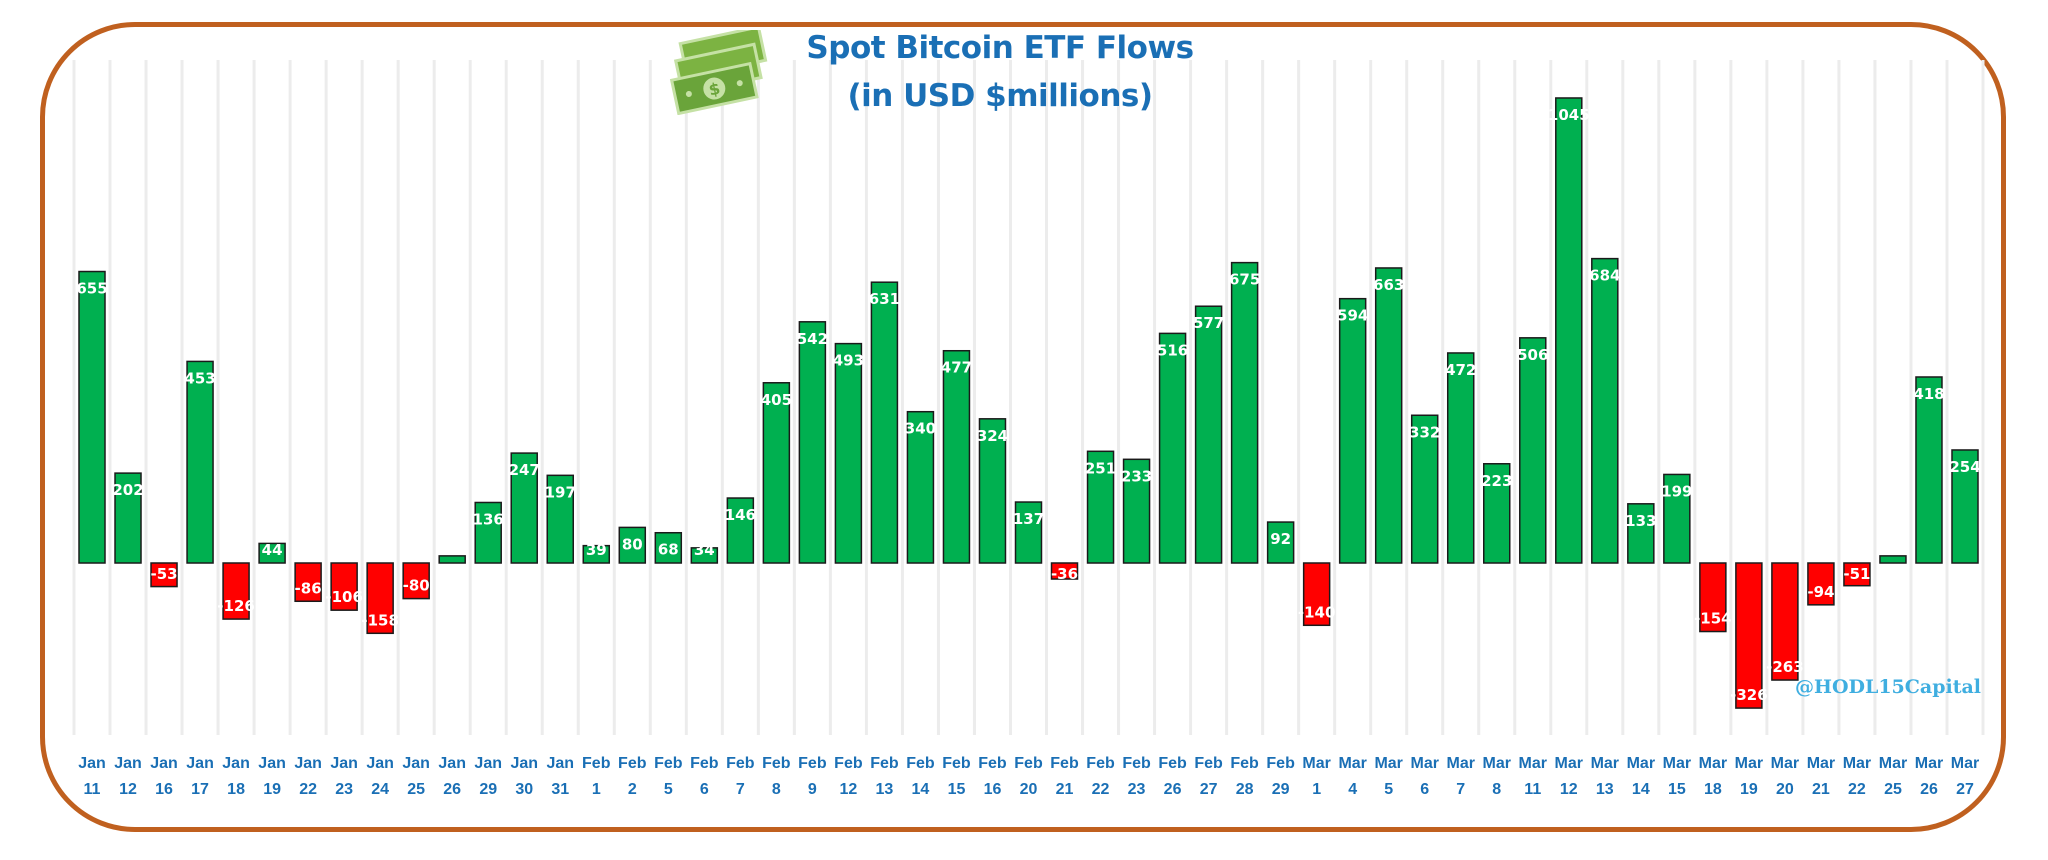 This screenshot has height=860, width=2048. What do you see at coordinates (1569, 115) in the screenshot?
I see `data-label: 1045` at bounding box center [1569, 115].